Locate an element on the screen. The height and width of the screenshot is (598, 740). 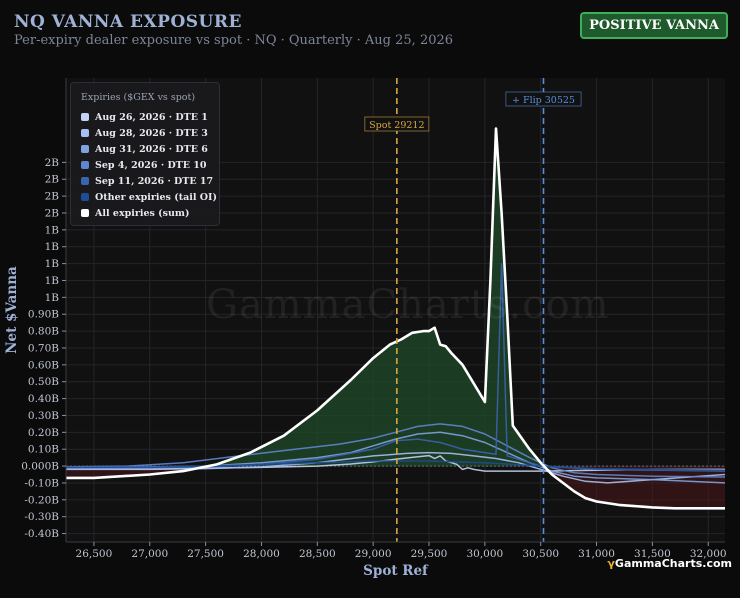
x-tick-label: 27,000 is located at coordinates (149, 554).